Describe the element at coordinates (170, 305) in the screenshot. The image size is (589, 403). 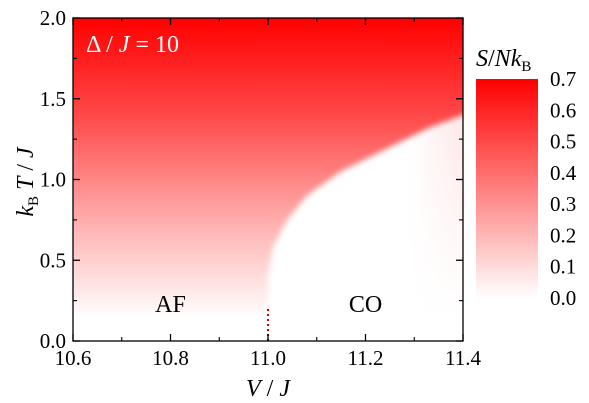
I see `region-label-af: AF` at that location.